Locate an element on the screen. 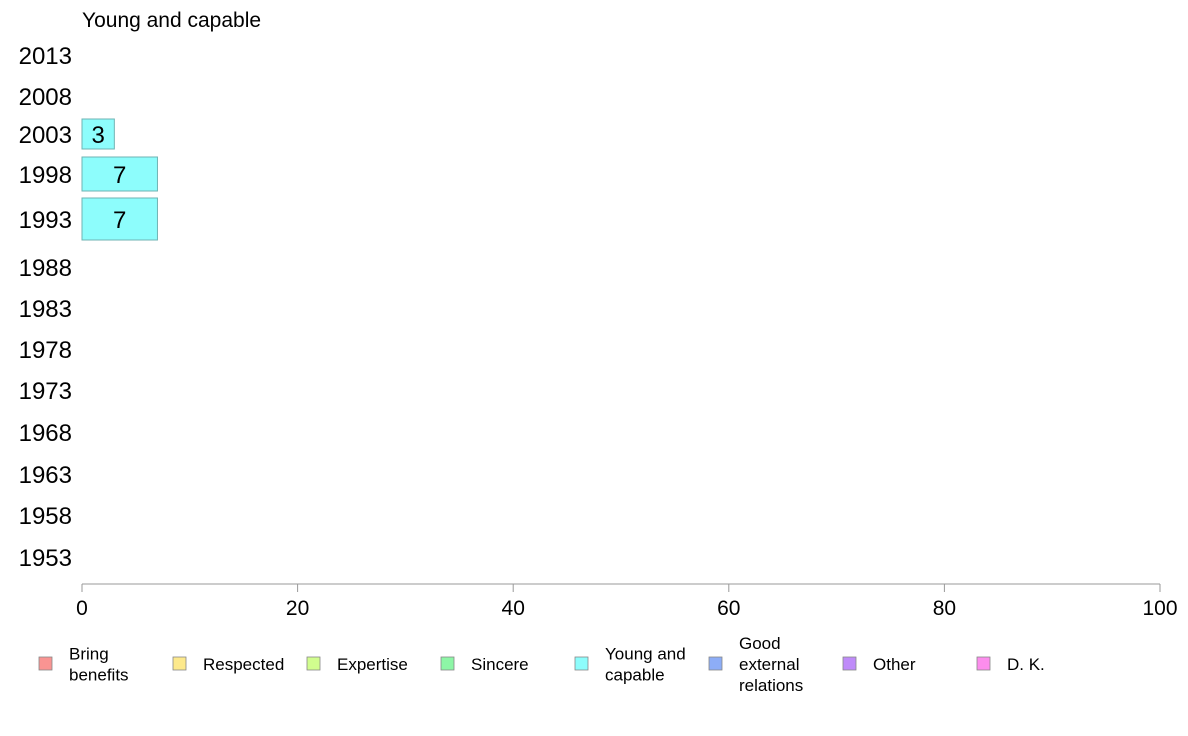 The height and width of the screenshot is (736, 1188). legend-item-3: Sincere is located at coordinates (484, 664).